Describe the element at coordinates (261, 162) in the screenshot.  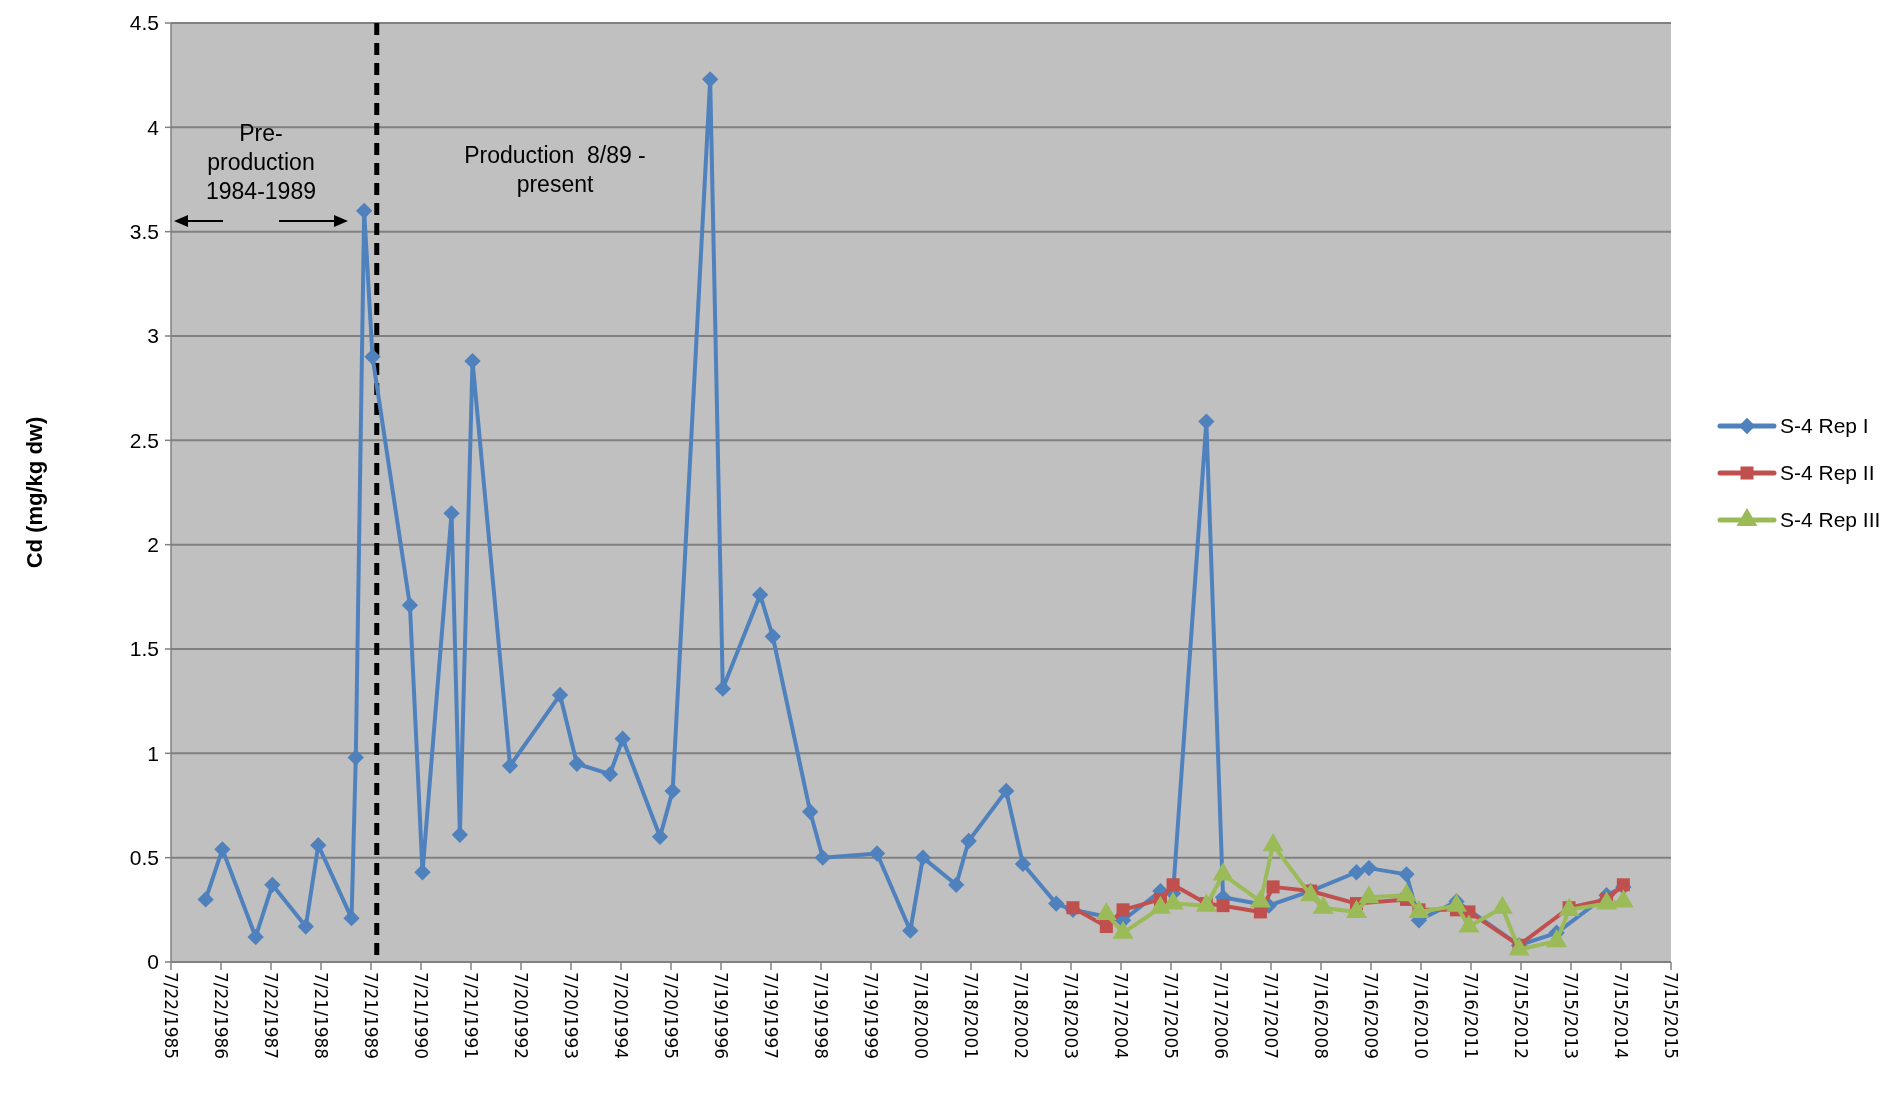
I see `annotation: Pre- production 1984-1989` at that location.